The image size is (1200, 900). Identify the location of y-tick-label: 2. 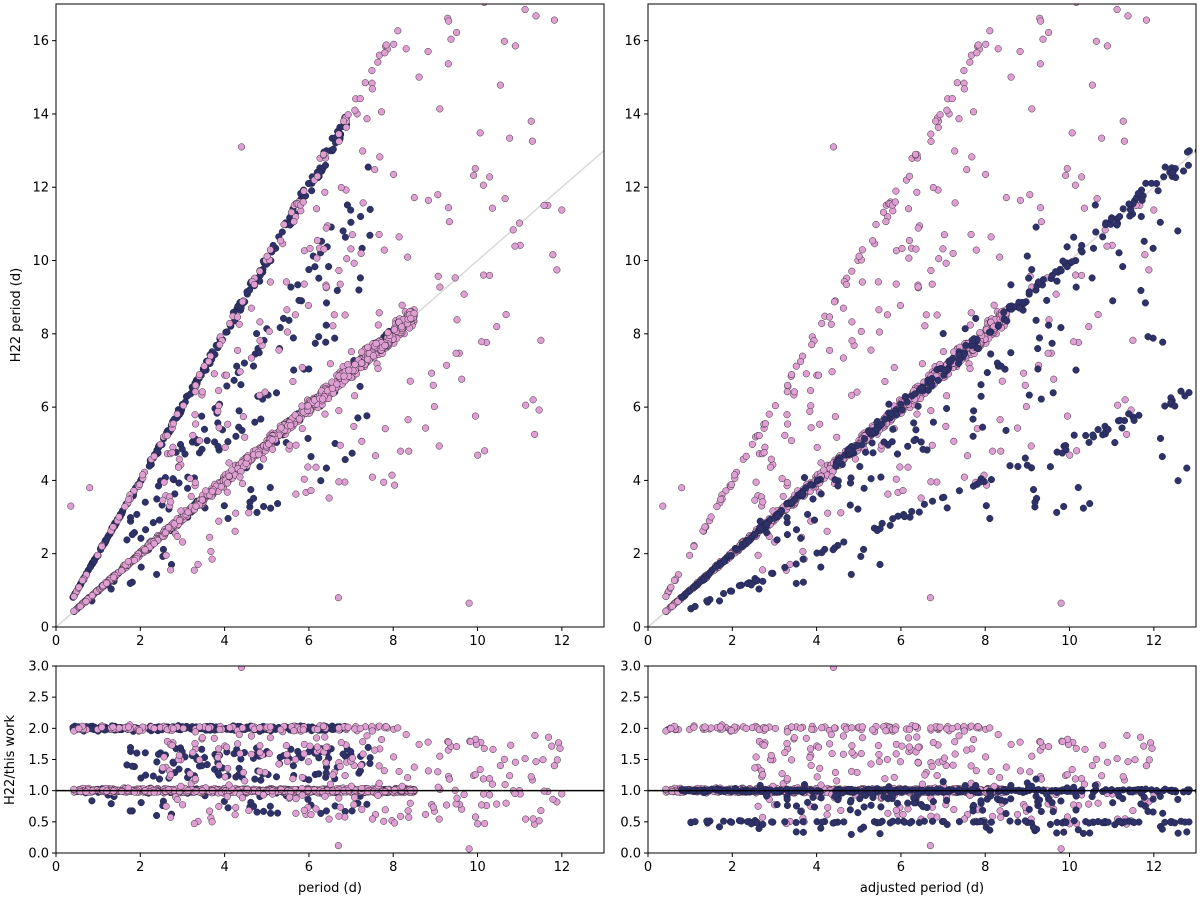
(637, 554).